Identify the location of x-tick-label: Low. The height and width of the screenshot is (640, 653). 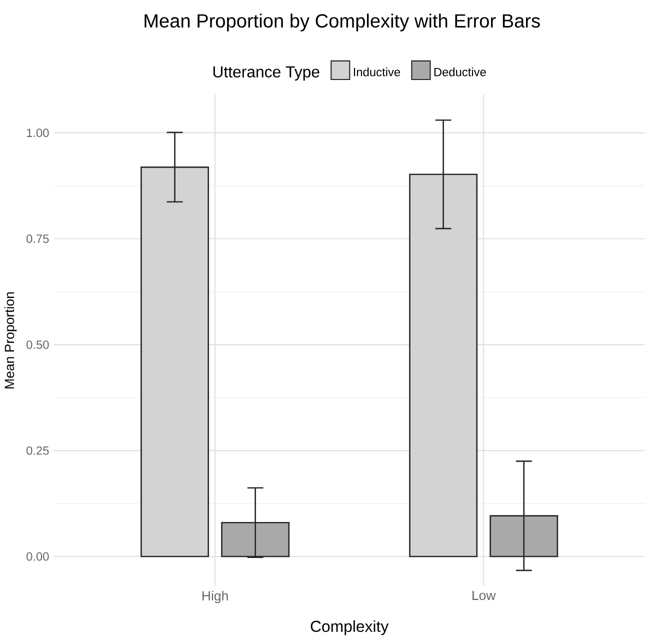
(484, 595).